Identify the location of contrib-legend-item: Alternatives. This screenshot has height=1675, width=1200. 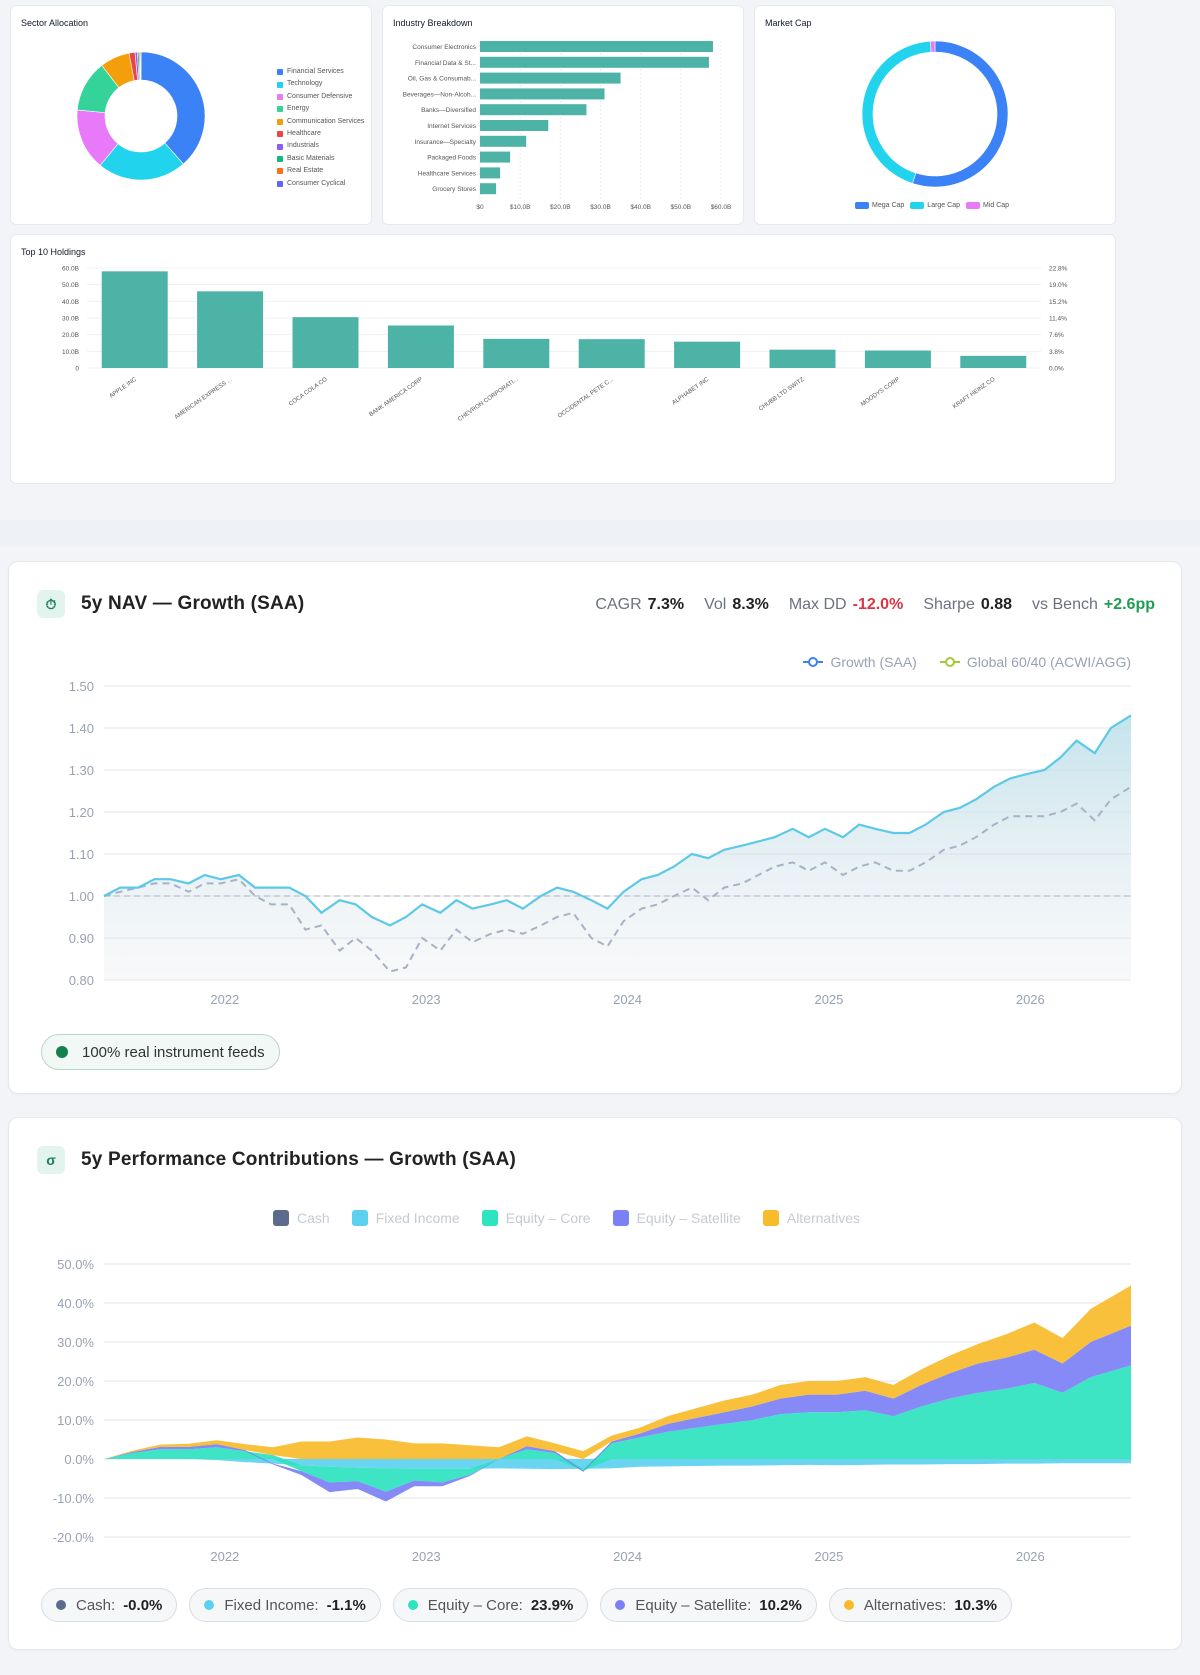
(811, 1218).